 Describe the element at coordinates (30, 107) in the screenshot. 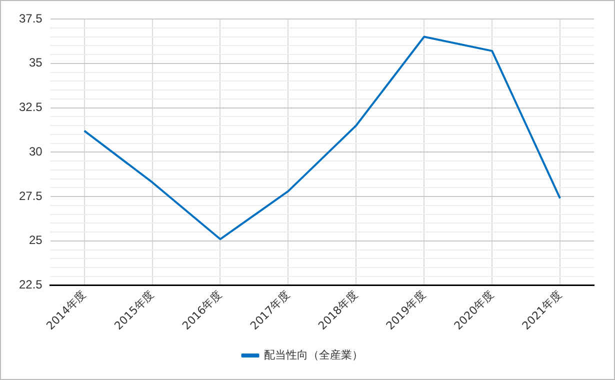

I see `y-tick-label: 32.5` at that location.